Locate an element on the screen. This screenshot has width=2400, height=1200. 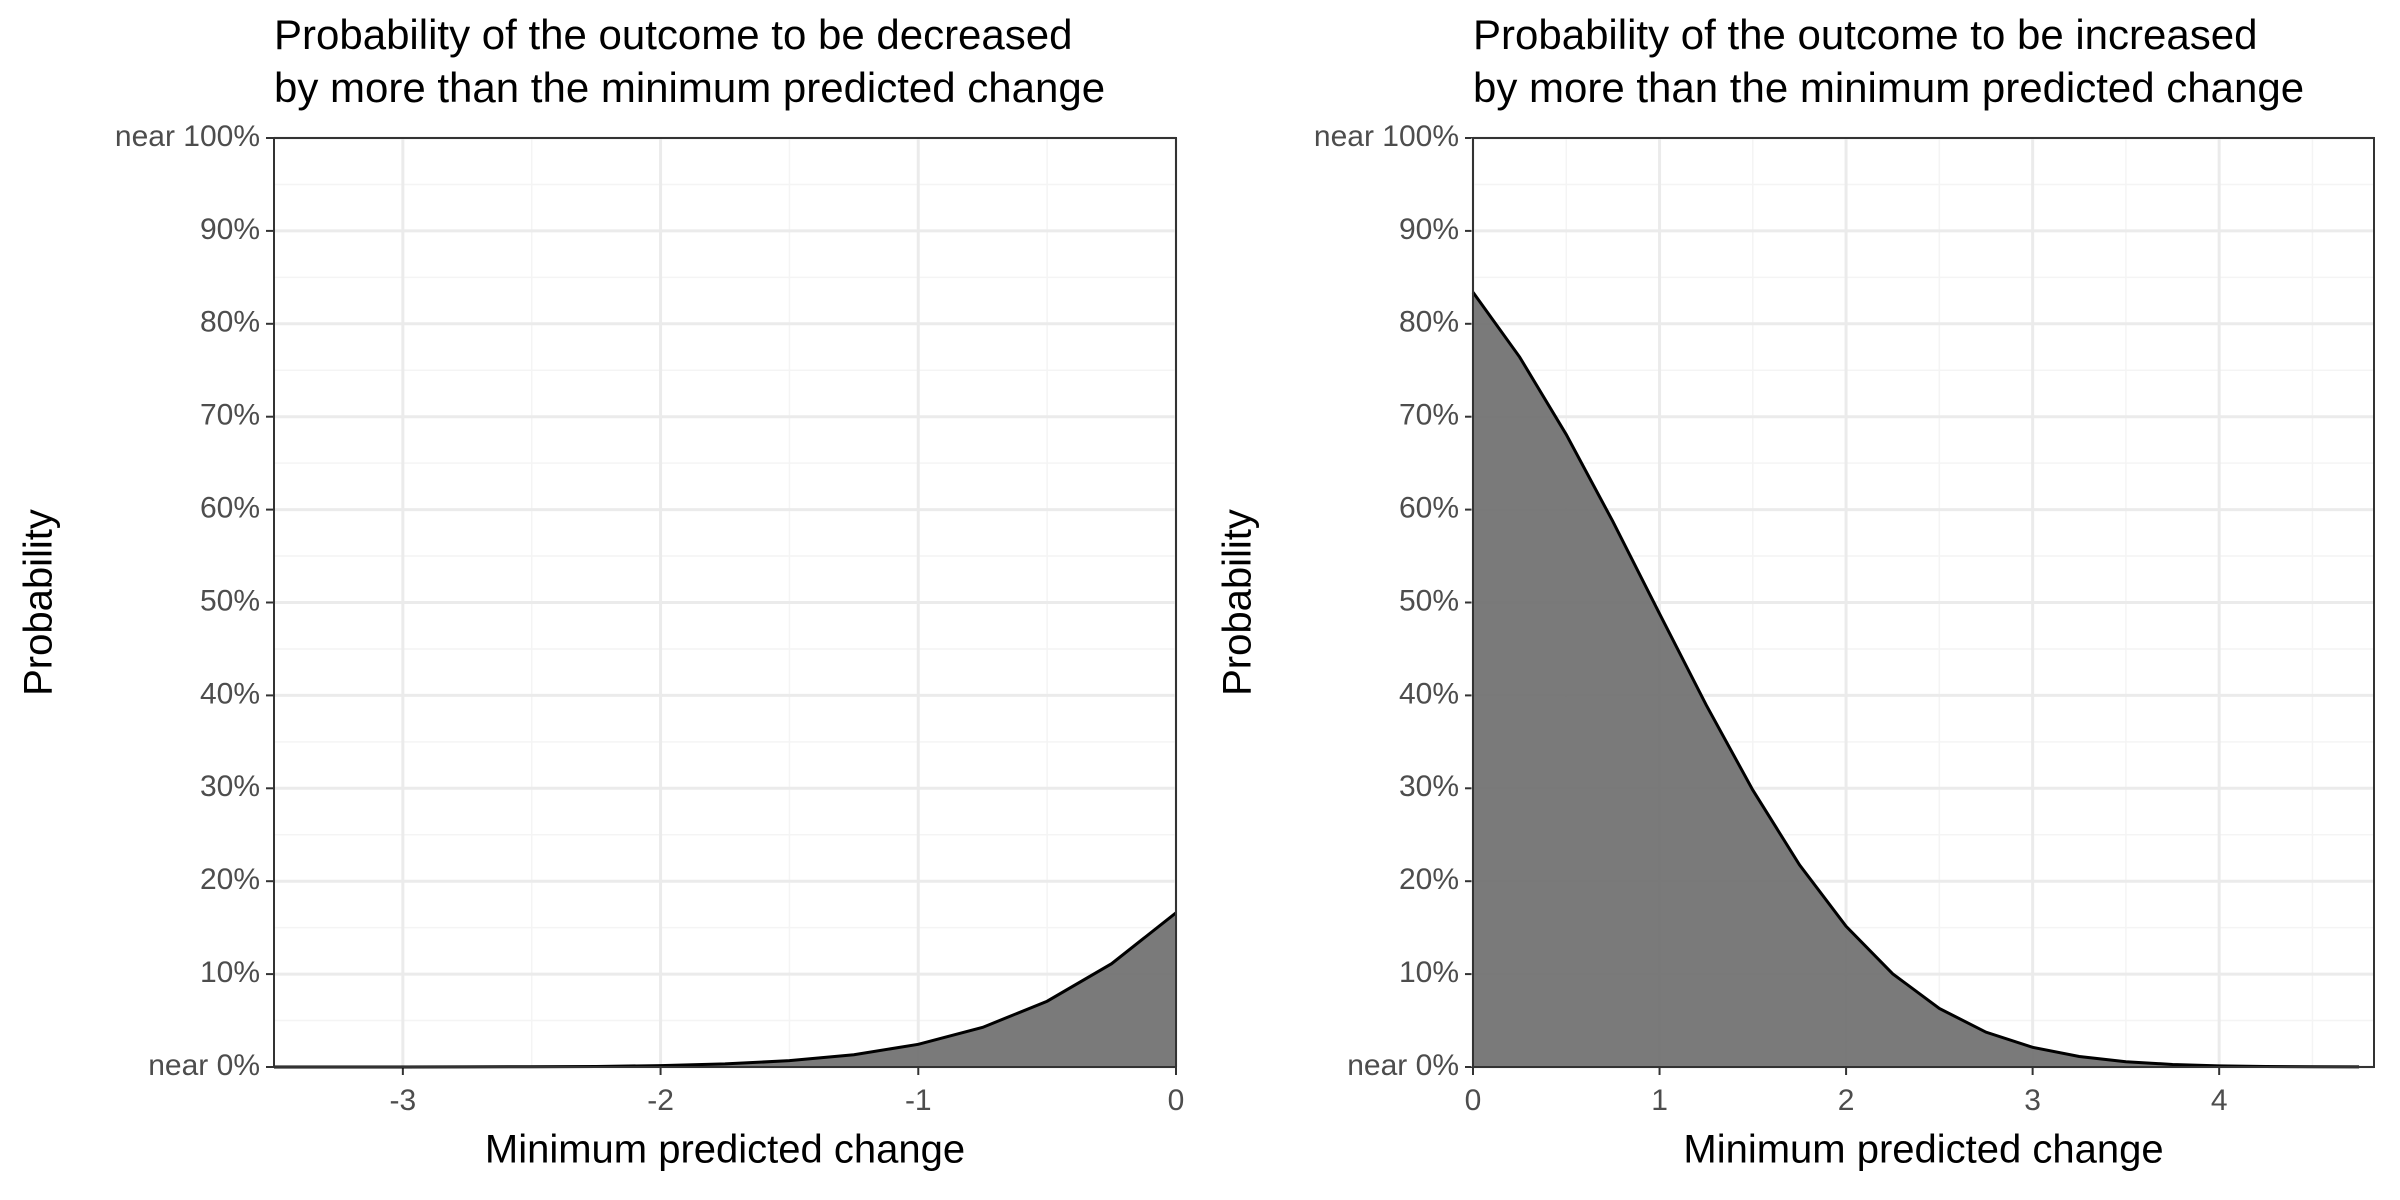
x-tick-label: -1 is located at coordinates (918, 1100).